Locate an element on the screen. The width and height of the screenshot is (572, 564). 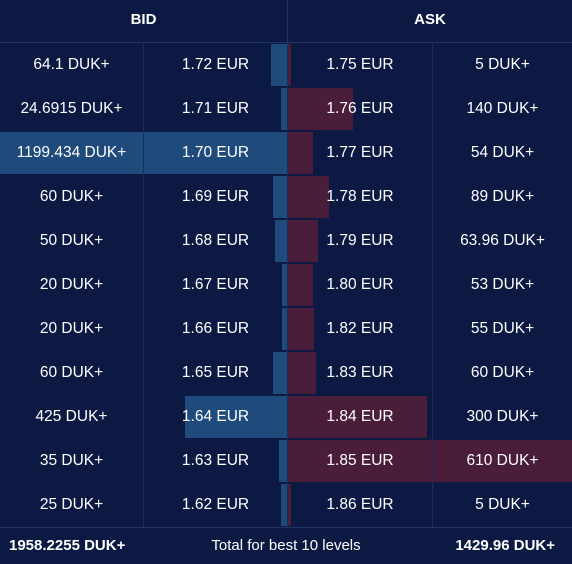
bid-price: 1.67 EUR is located at coordinates (215, 284).